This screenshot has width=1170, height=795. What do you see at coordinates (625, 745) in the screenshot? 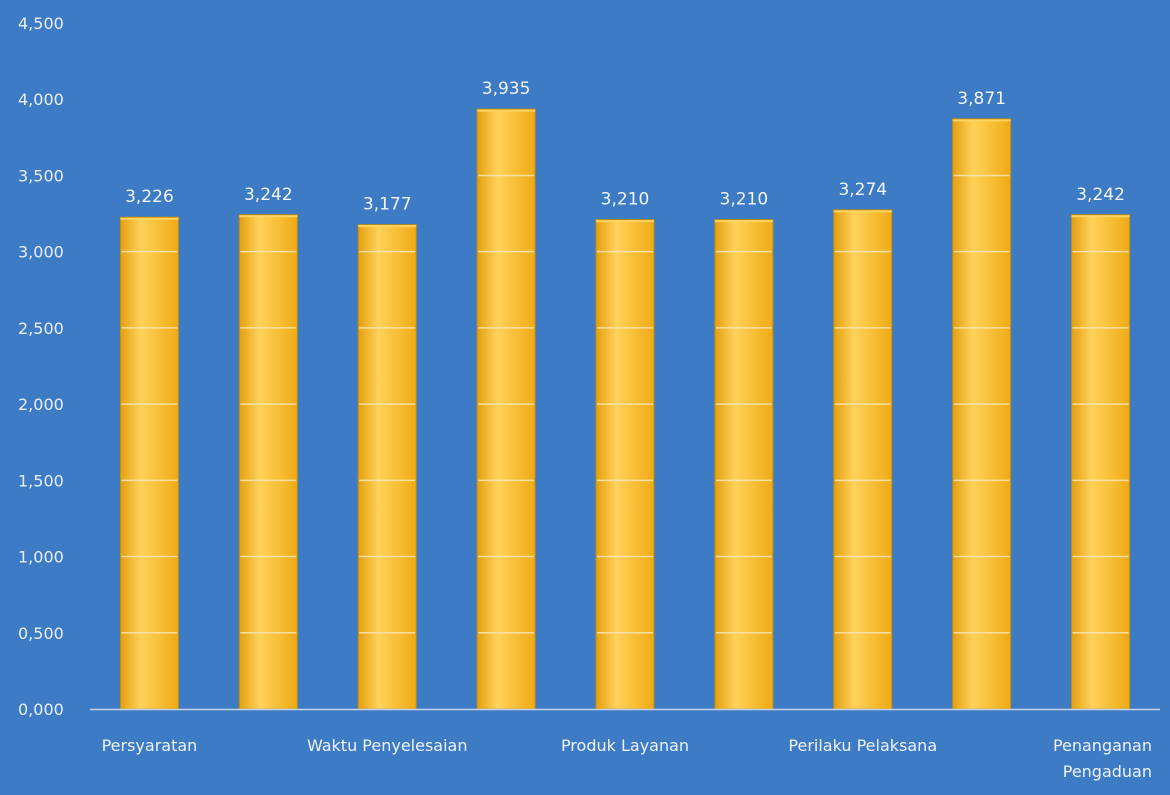
I see `x-tick-label: Produk Layanan` at bounding box center [625, 745].